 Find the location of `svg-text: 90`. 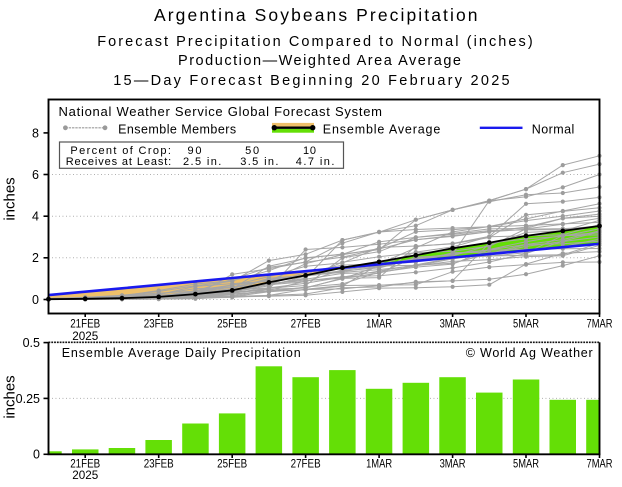

svg-text: 90 is located at coordinates (195, 151).